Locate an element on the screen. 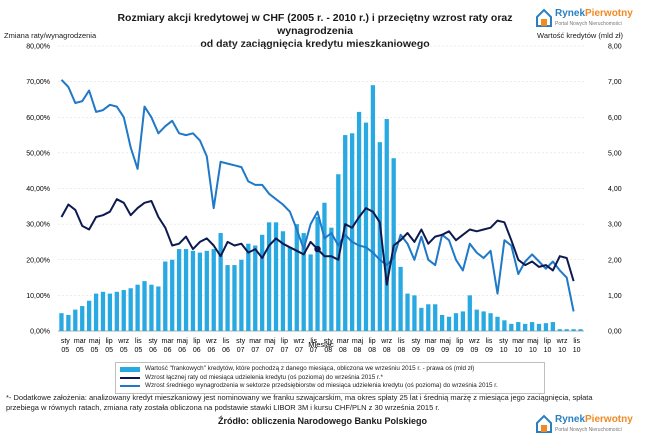 This screenshot has width=645, height=438. left-tick-label: 50,00% is located at coordinates (38, 153).